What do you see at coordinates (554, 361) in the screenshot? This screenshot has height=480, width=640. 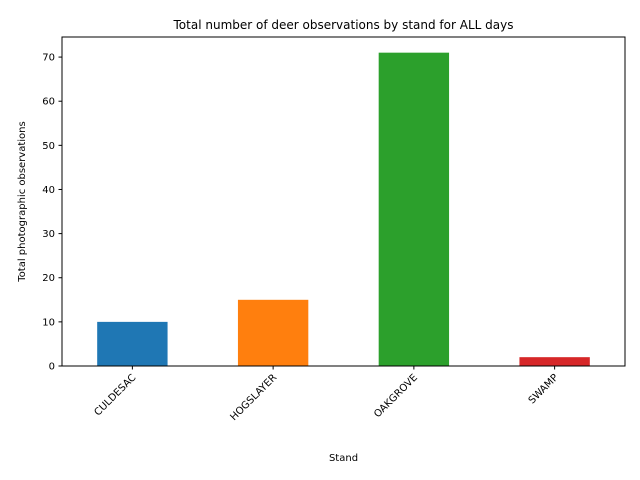 I see `bar-swamp` at bounding box center [554, 361].